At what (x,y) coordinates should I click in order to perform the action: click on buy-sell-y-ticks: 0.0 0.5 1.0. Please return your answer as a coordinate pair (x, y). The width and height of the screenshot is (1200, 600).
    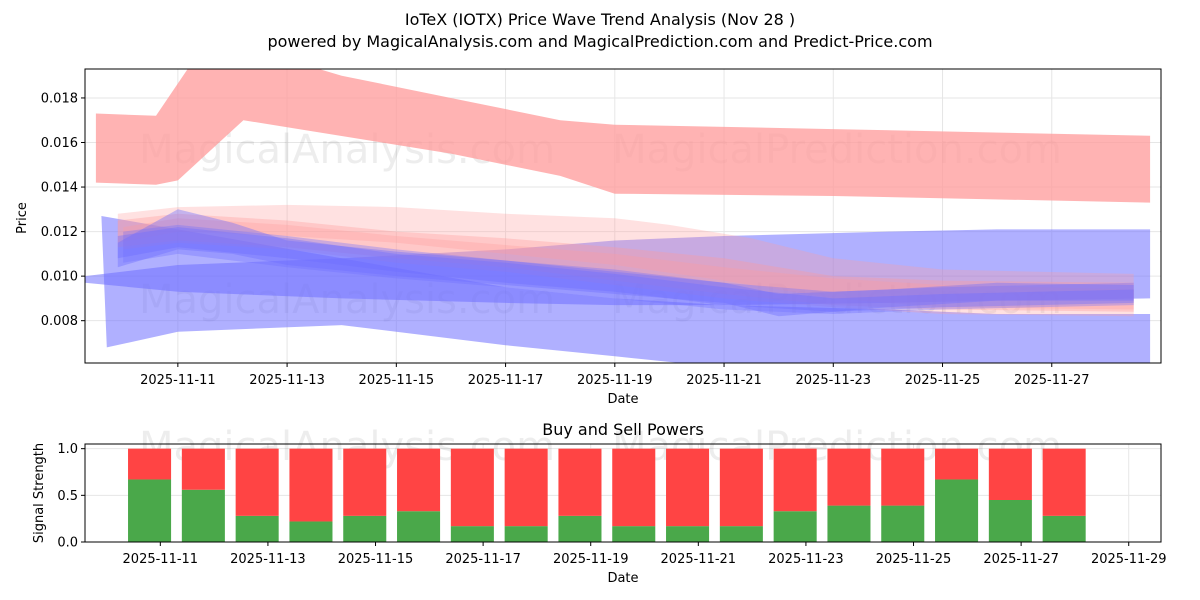
    Looking at the image, I should click on (71, 496).